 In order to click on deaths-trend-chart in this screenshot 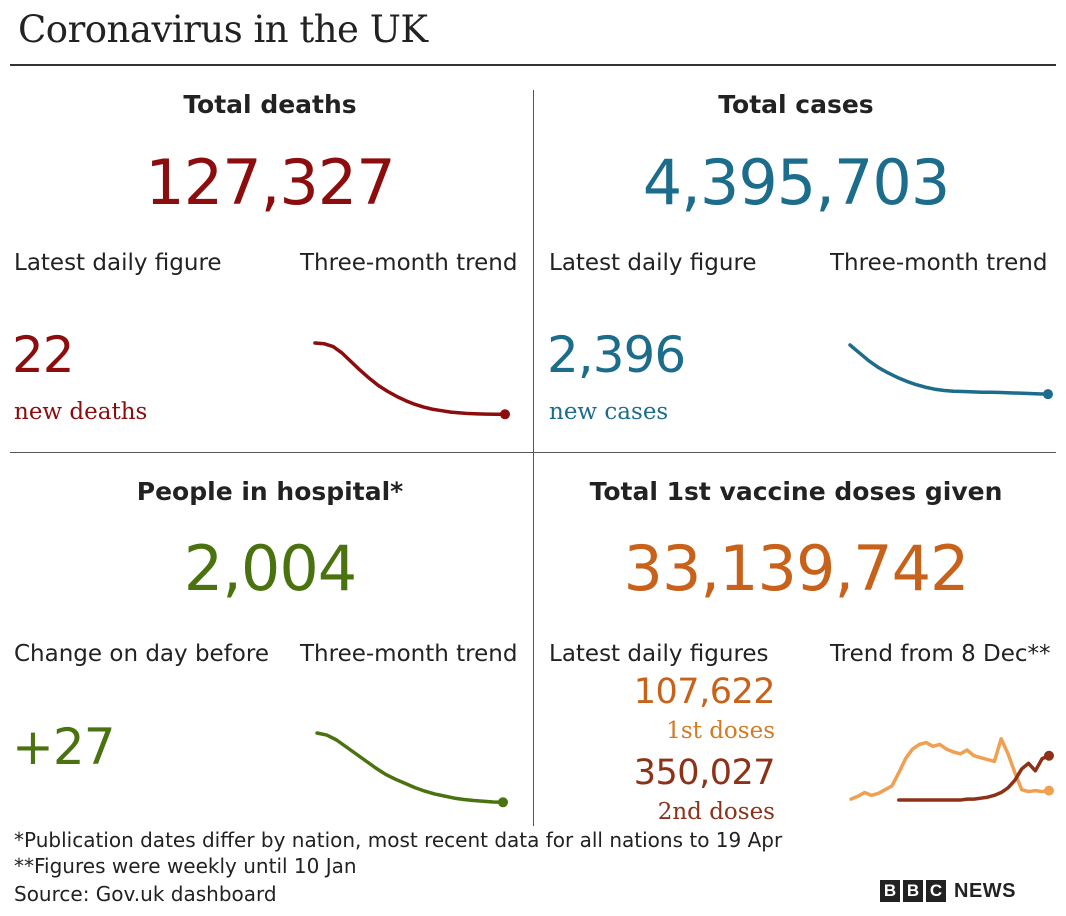, I will do `click(411, 380)`.